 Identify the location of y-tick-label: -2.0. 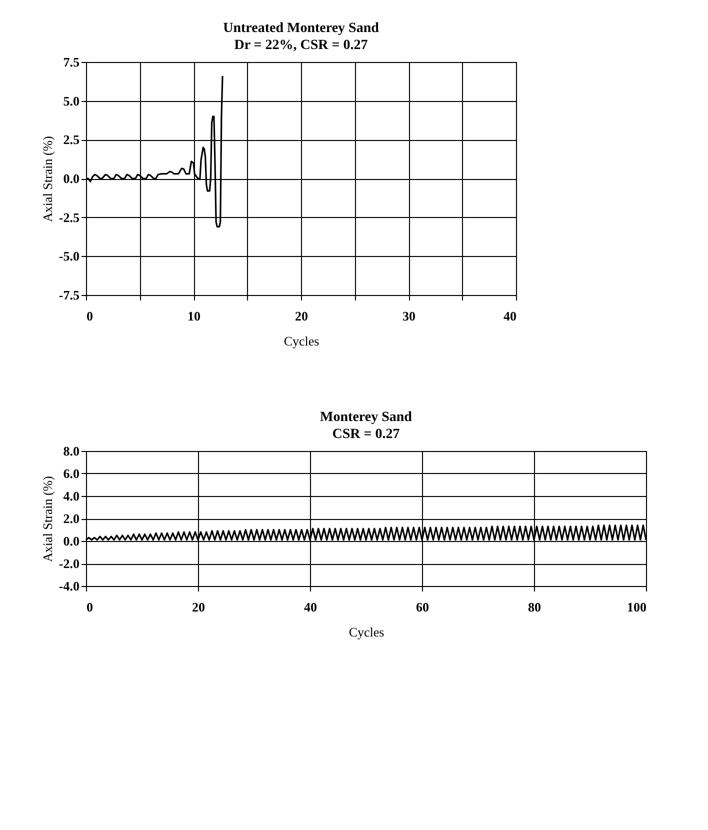
(69, 563).